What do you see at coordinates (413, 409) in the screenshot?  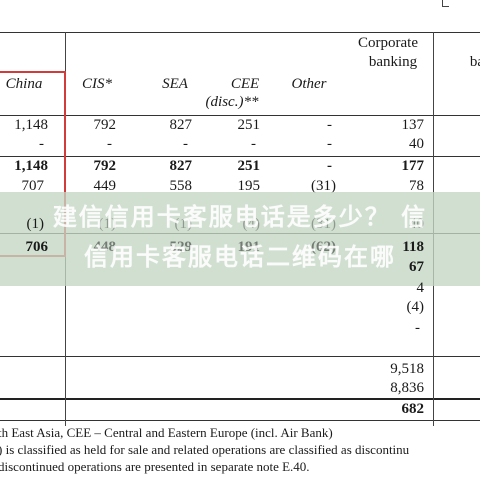 I see `cell-corp-grand-total: 682` at bounding box center [413, 409].